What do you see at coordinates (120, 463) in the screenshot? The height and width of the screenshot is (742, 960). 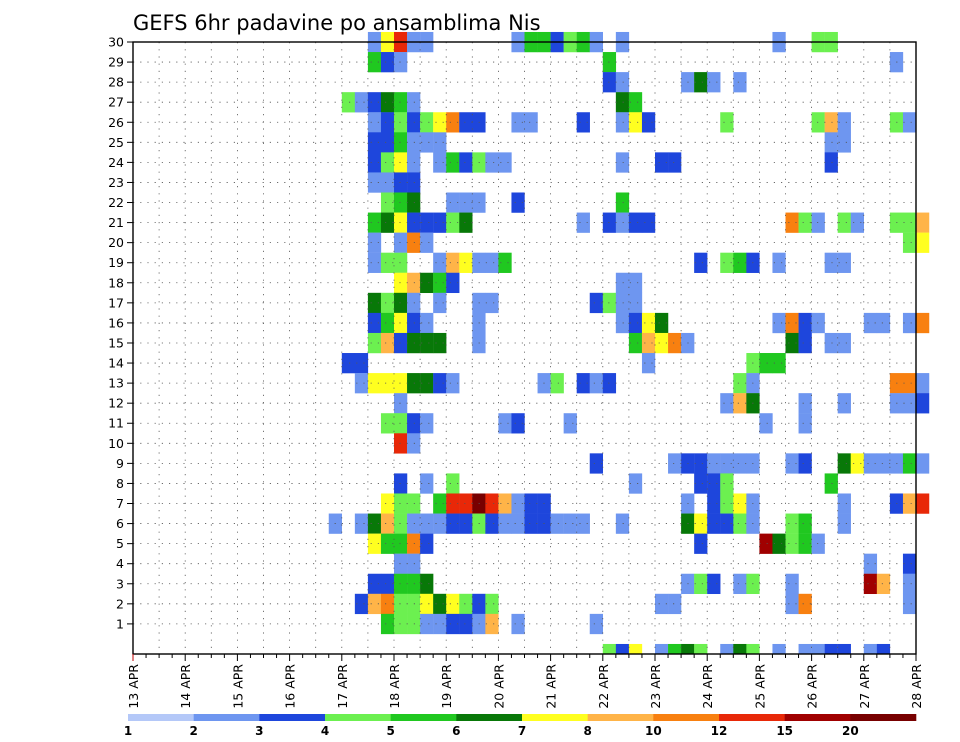 I see `y-tick-label: 9` at bounding box center [120, 463].